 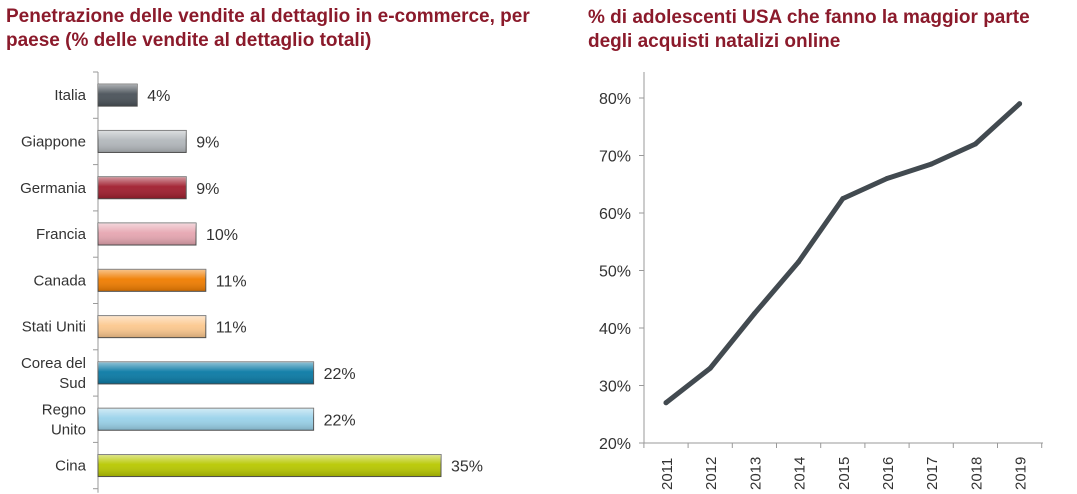 I want to click on x-tick-label: 2012, so click(x=711, y=473).